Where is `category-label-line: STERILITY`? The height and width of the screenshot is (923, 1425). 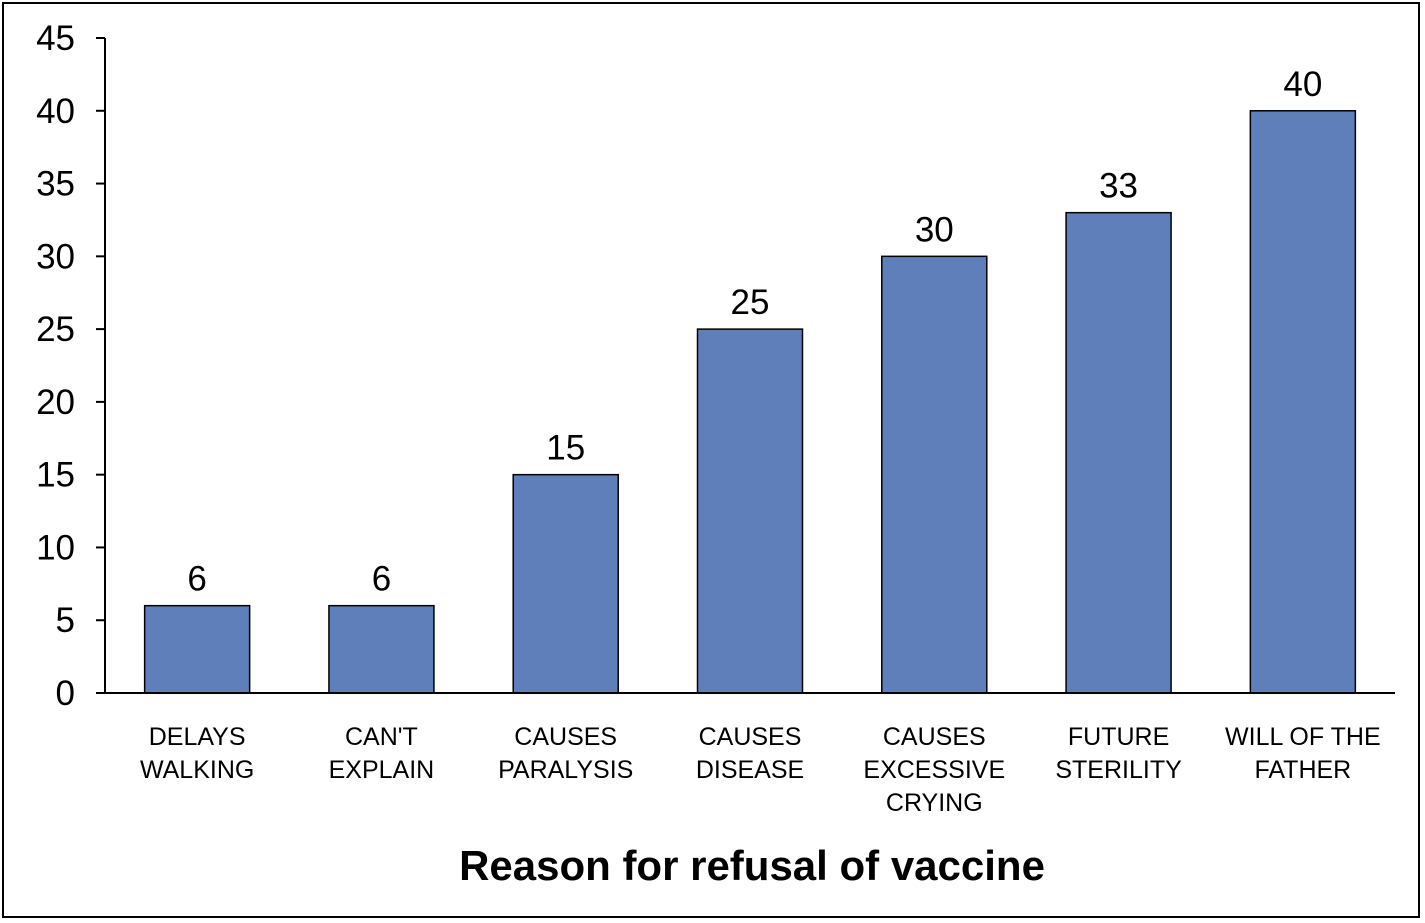
category-label-line: STERILITY is located at coordinates (1118, 770).